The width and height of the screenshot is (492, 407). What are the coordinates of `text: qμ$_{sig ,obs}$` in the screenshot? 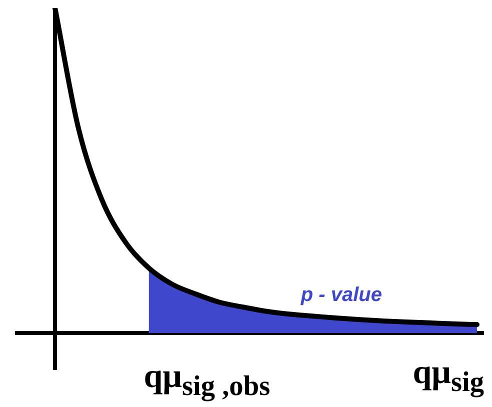 It's located at (207, 380).